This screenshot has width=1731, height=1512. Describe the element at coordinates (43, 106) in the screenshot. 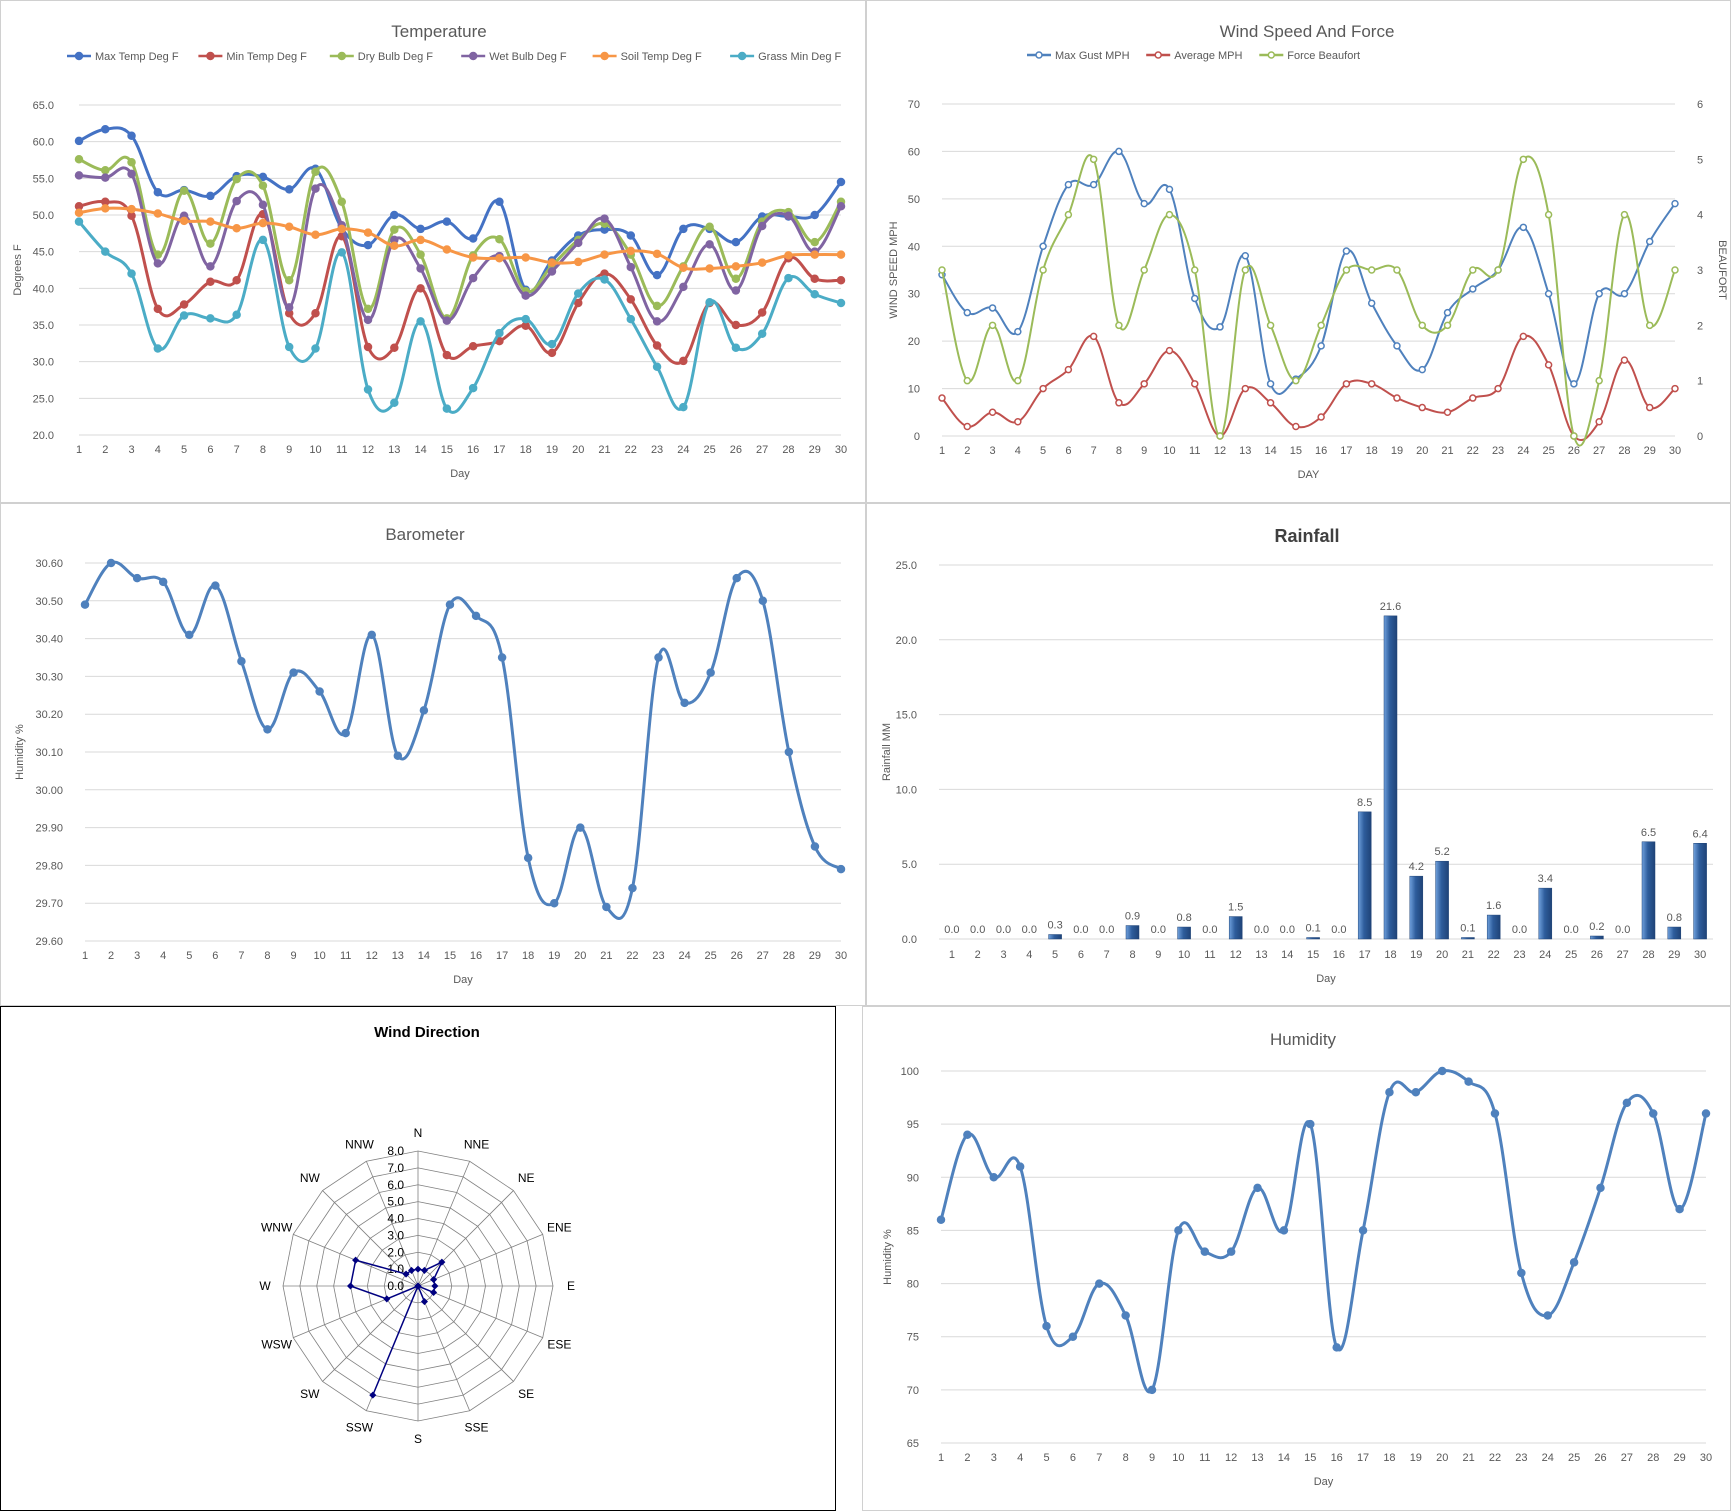

I see `y-tick-label: 65.0` at that location.